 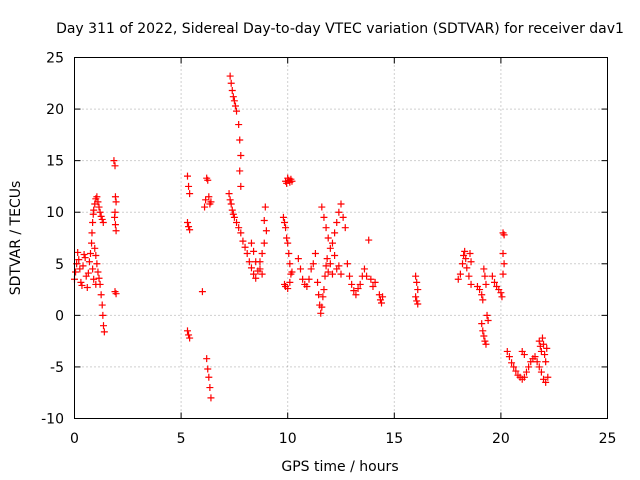 I want to click on x-tick-label: 15, so click(x=394, y=439).